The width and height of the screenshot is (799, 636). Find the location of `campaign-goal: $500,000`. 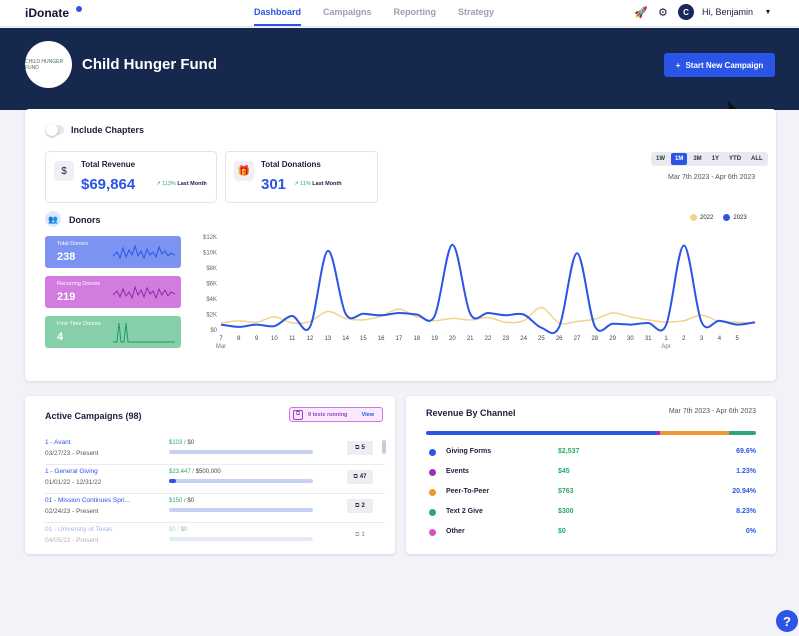

campaign-goal: $500,000 is located at coordinates (208, 472).